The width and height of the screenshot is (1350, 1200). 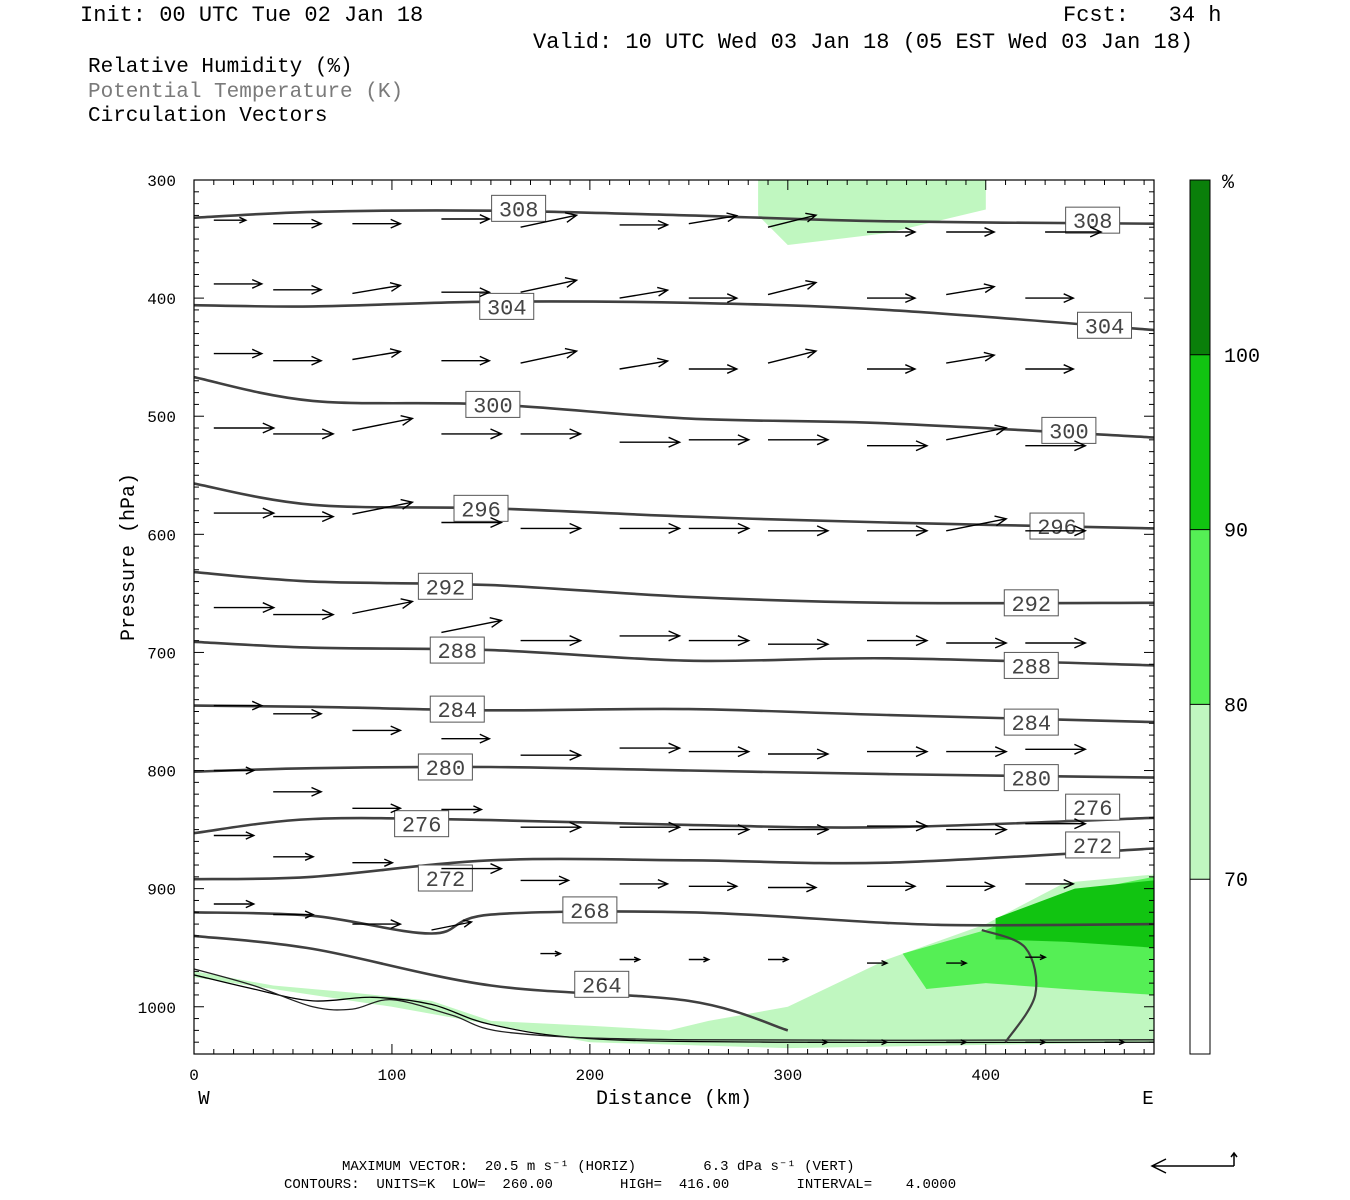 I want to click on x-tick-label: 400, so click(x=985, y=1076).